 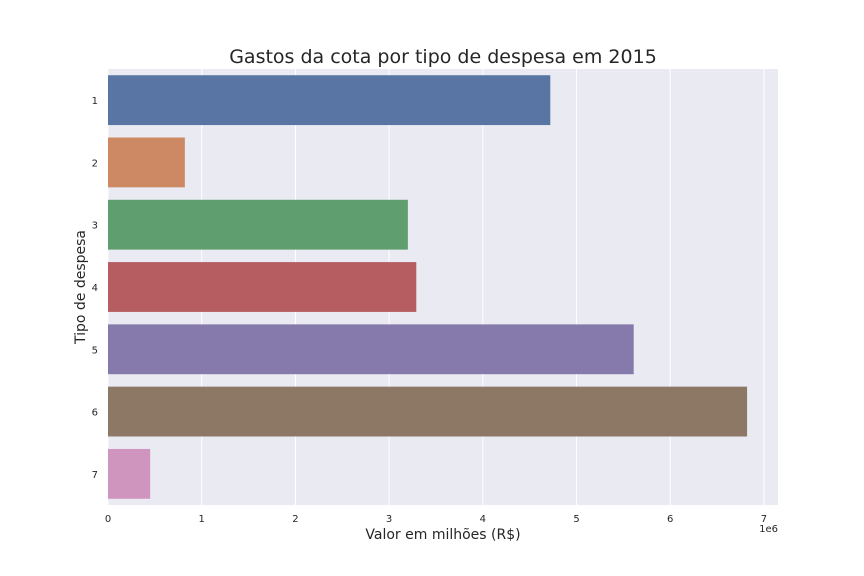 I want to click on x-tick-label: 4, so click(x=483, y=519).